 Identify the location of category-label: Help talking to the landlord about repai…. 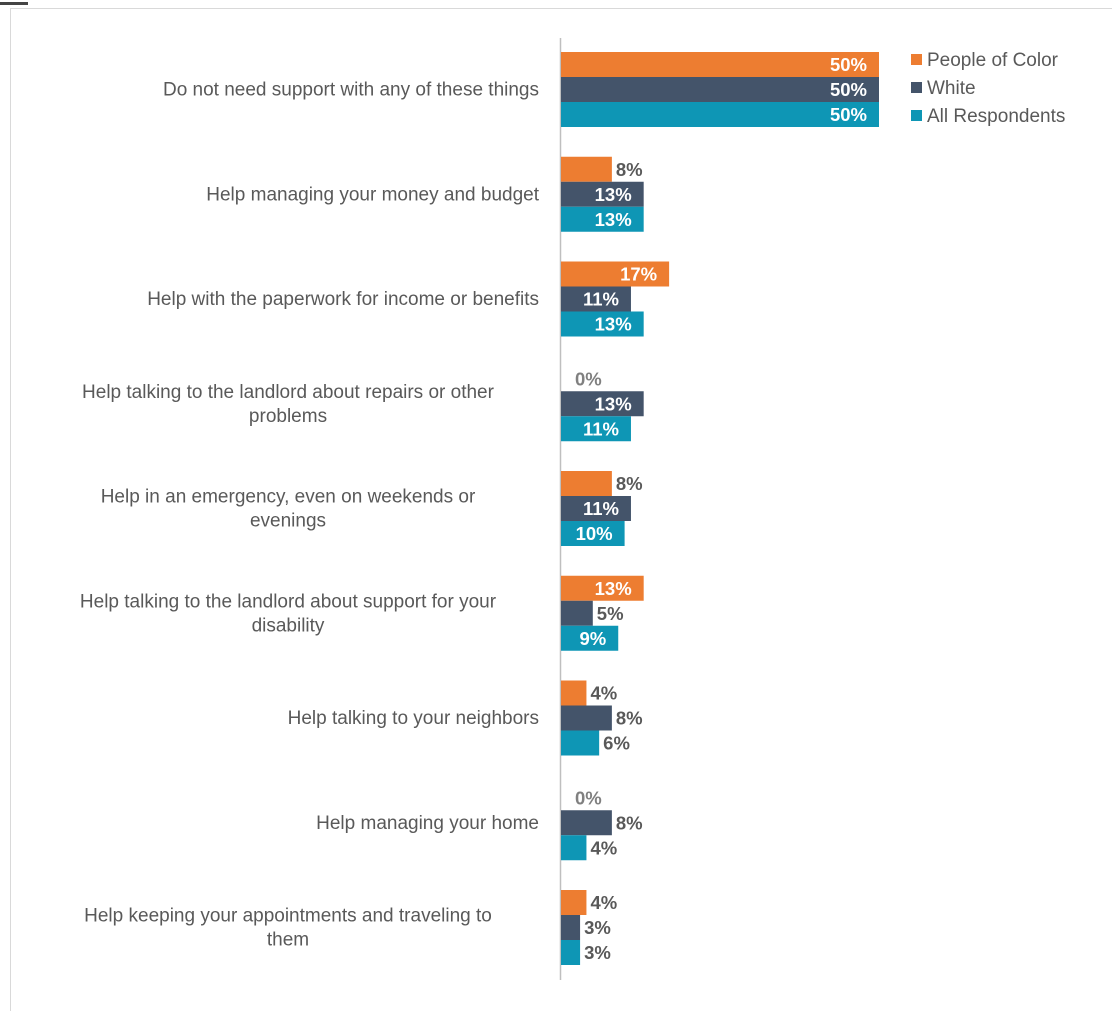
(288, 392).